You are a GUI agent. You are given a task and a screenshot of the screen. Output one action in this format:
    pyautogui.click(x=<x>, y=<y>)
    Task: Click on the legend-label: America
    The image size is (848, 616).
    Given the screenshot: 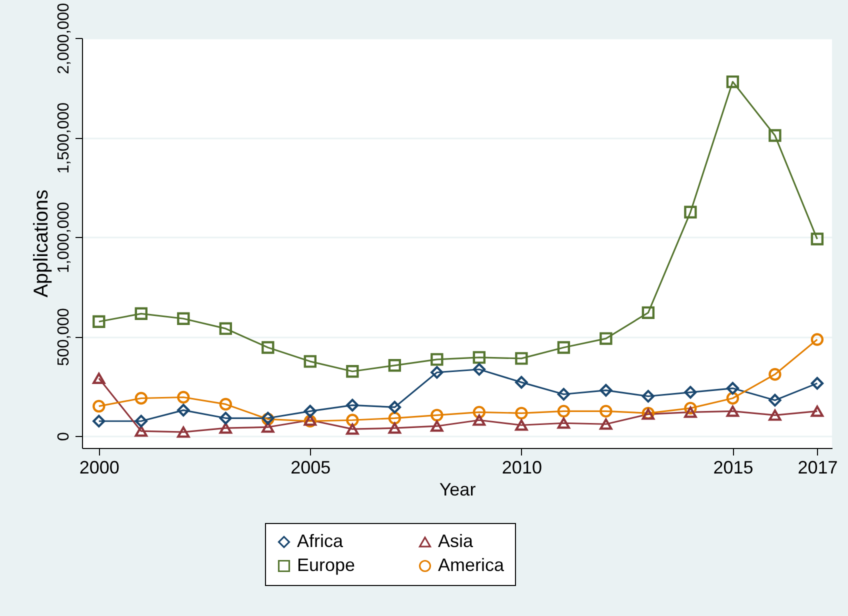 What is the action you would take?
    pyautogui.click(x=472, y=565)
    